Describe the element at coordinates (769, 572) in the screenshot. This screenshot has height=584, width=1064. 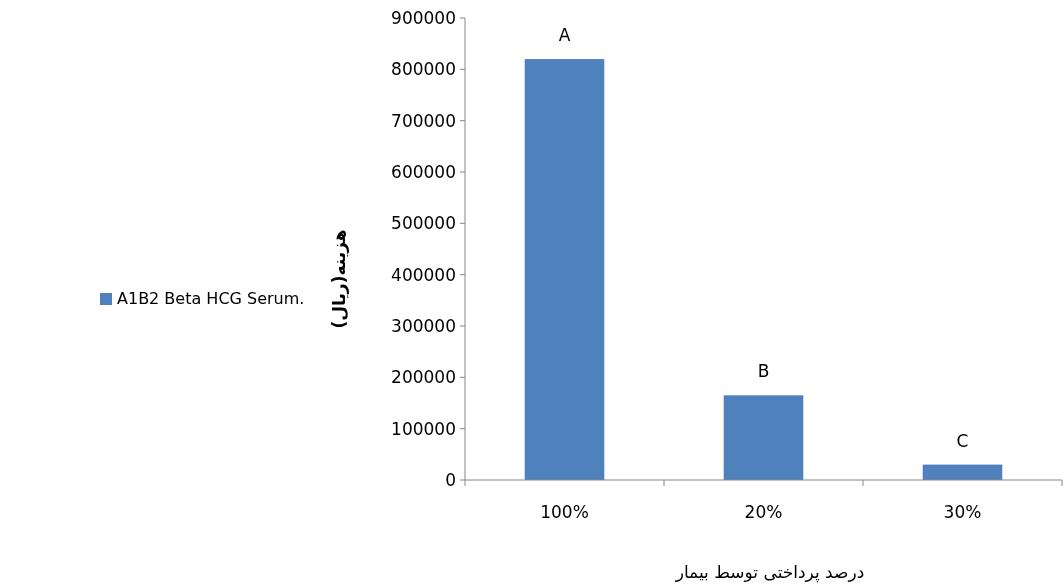
I see `x-axis-title: درصد پرداختی توسط بیمار` at that location.